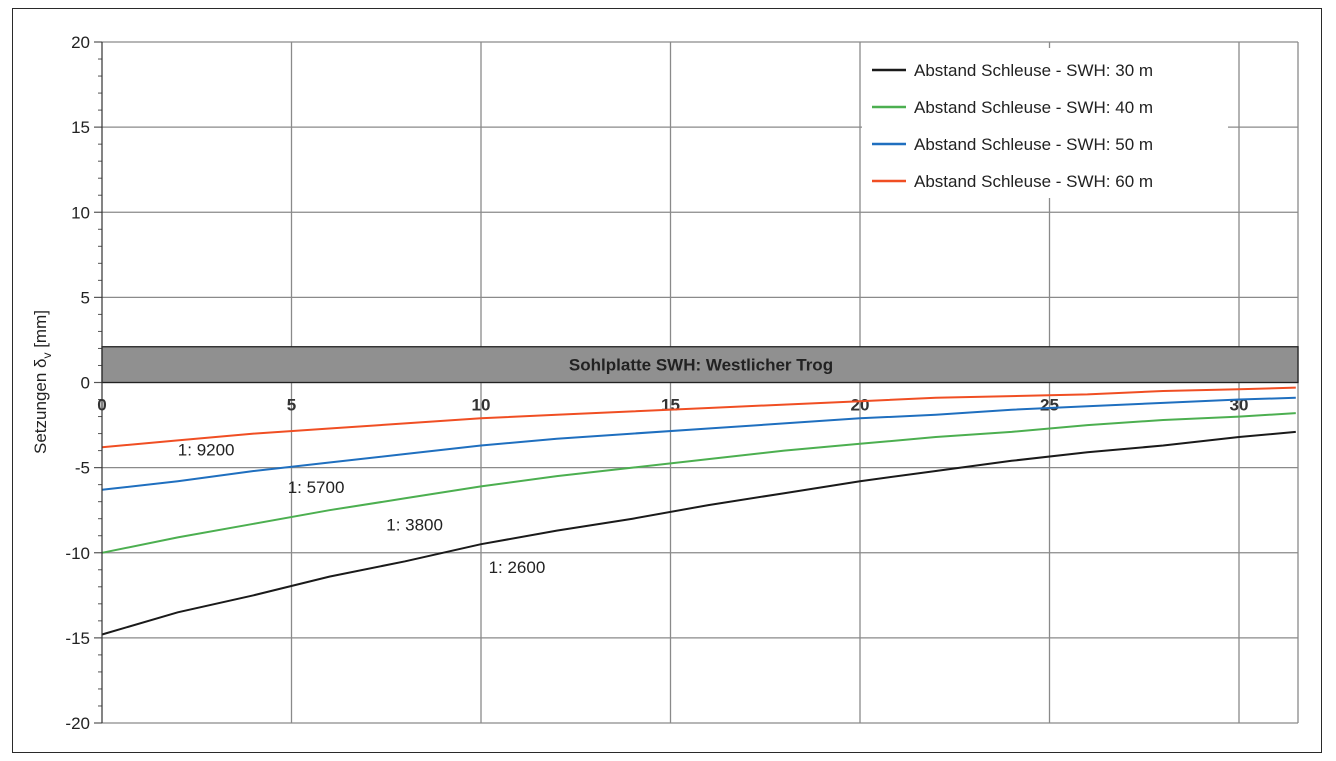  I want to click on x-tick-label-1: 5, so click(291, 405).